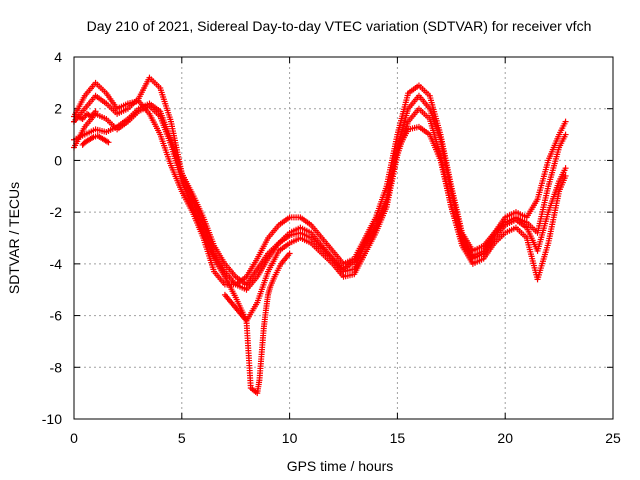 The width and height of the screenshot is (640, 480). I want to click on x-tick-label: 0, so click(74, 438).